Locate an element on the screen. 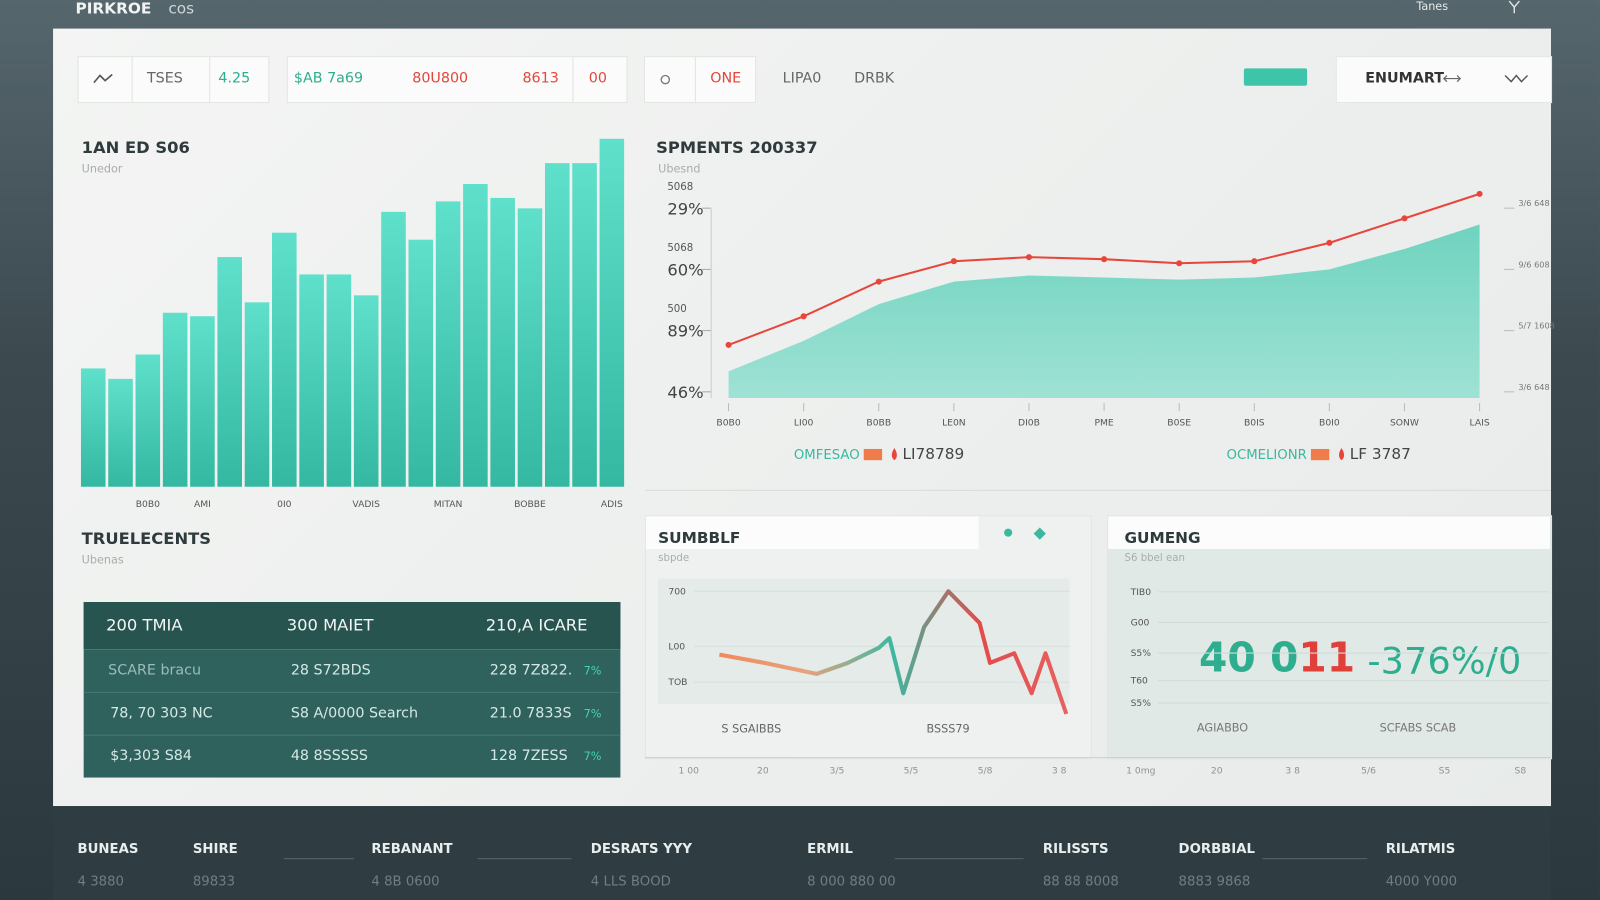 Image resolution: width=1600 pixels, height=900 pixels. footer-label: REBANANT is located at coordinates (412, 849).